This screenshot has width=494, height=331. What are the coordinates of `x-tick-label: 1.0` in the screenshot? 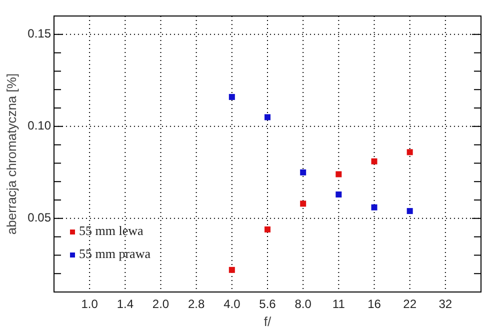 It's located at (89, 304).